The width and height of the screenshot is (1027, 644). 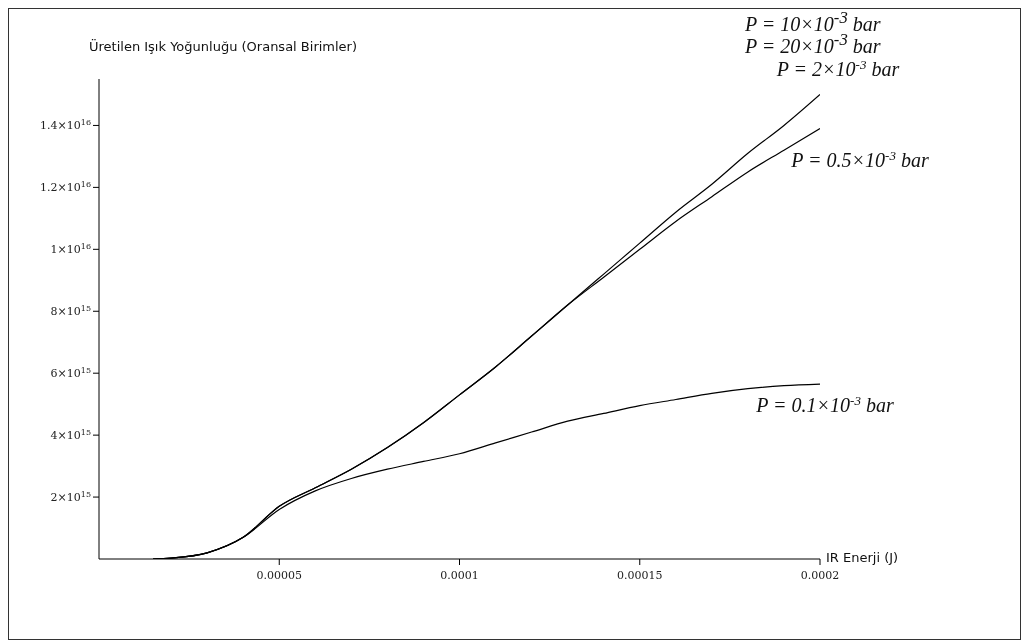 What do you see at coordinates (813, 44) in the screenshot?
I see `text: P = 20×10$^{-3}$ bar` at bounding box center [813, 44].